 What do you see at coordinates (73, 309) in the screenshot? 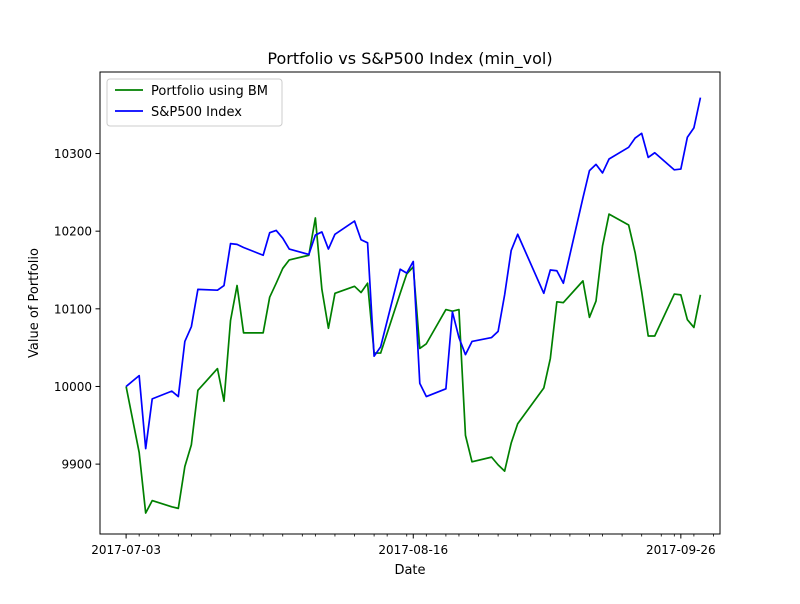
I see `y-tick-label: 10100` at bounding box center [73, 309].